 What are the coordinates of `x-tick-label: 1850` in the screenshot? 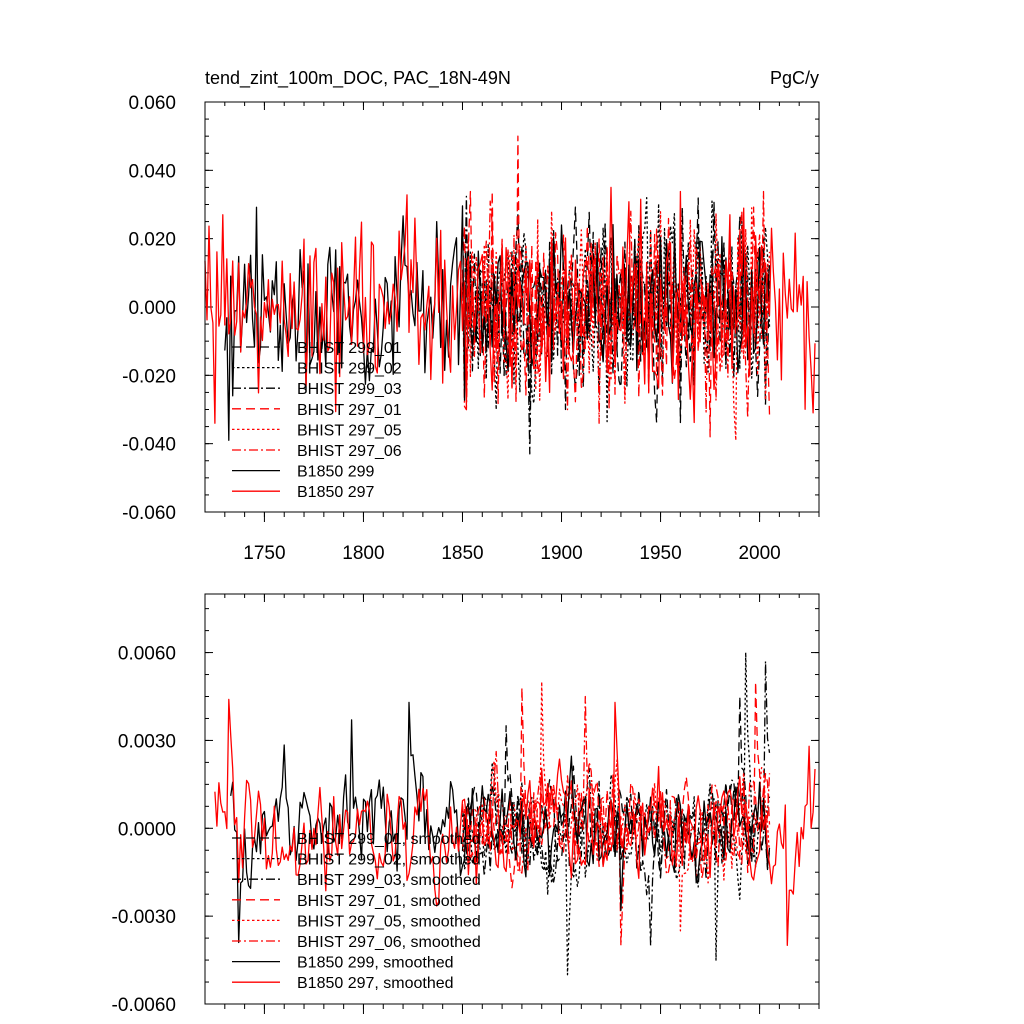 It's located at (462, 553).